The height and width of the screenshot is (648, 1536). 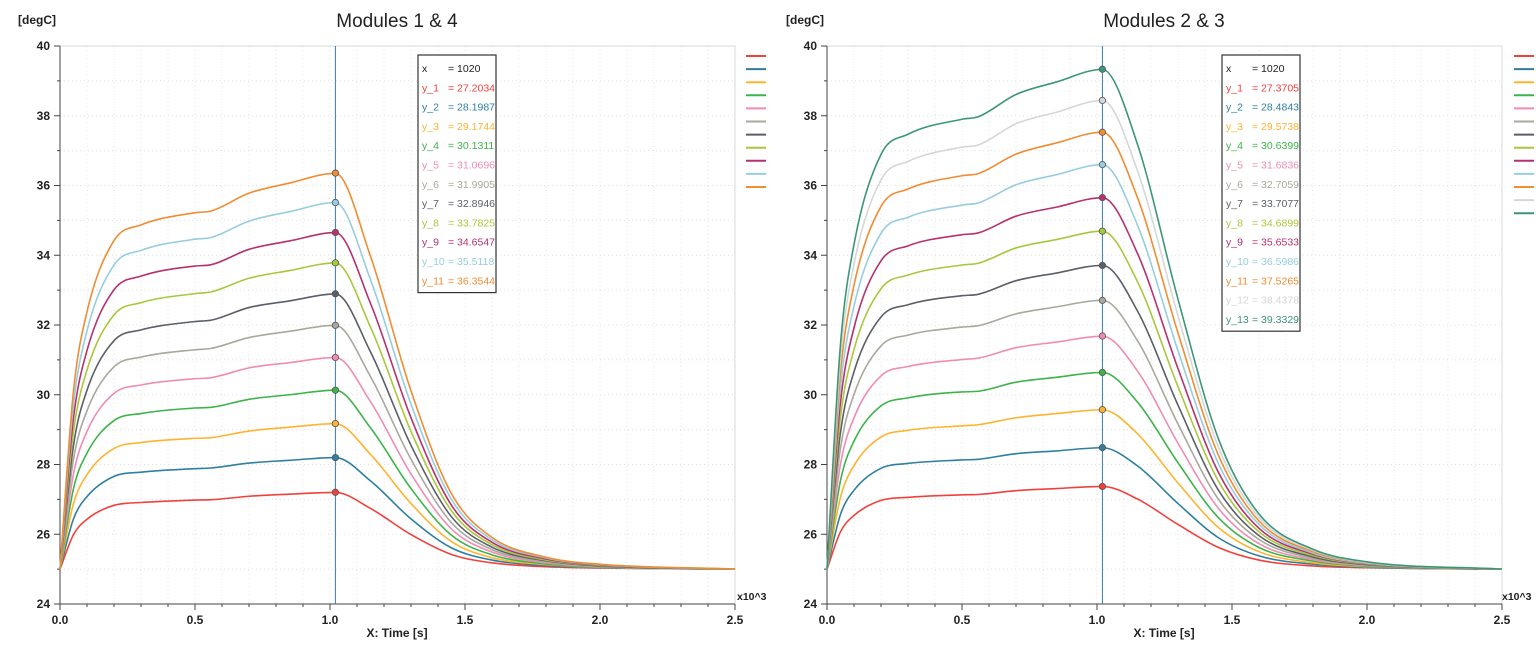 I want to click on cursor-series-value: = 36.5986, so click(x=1275, y=262).